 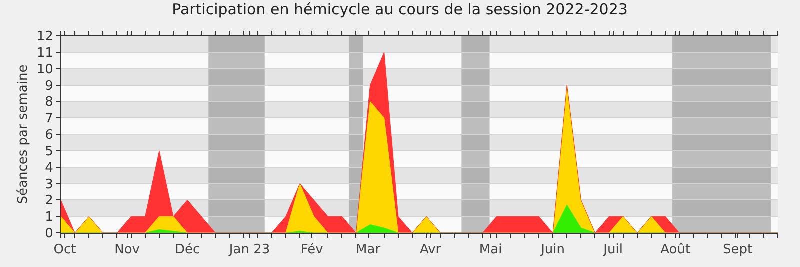 What do you see at coordinates (23, 134) in the screenshot?
I see `y-axis-title: Séances par semaine` at bounding box center [23, 134].